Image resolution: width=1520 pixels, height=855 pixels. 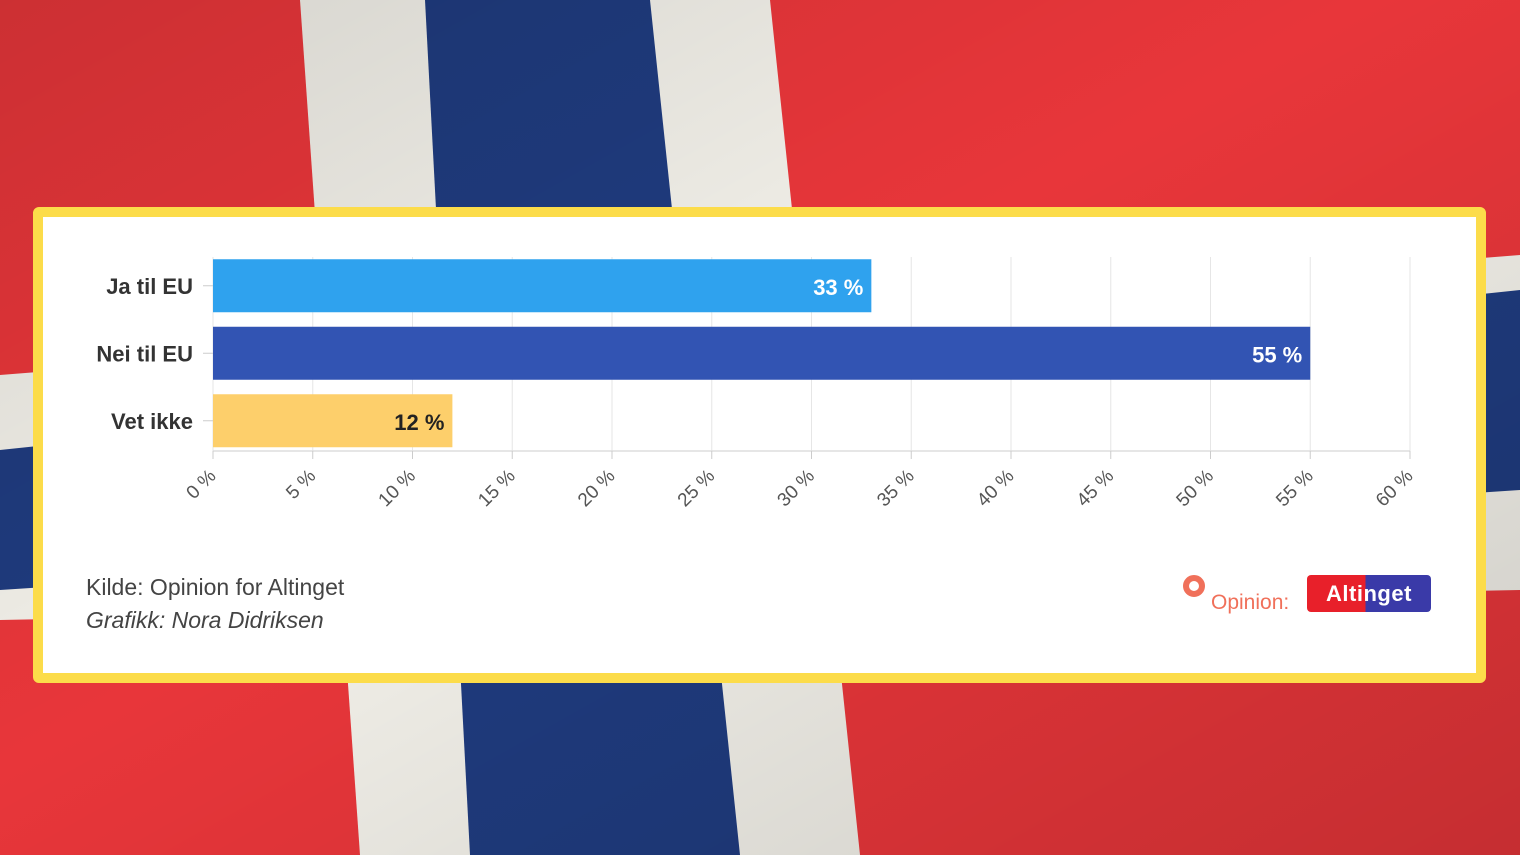 I want to click on data-label: 33 %, so click(x=838, y=287).